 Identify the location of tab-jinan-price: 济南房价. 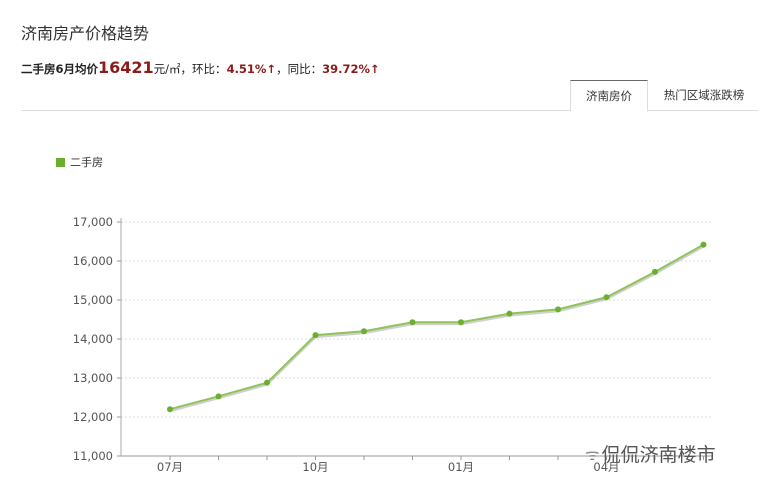
(609, 96).